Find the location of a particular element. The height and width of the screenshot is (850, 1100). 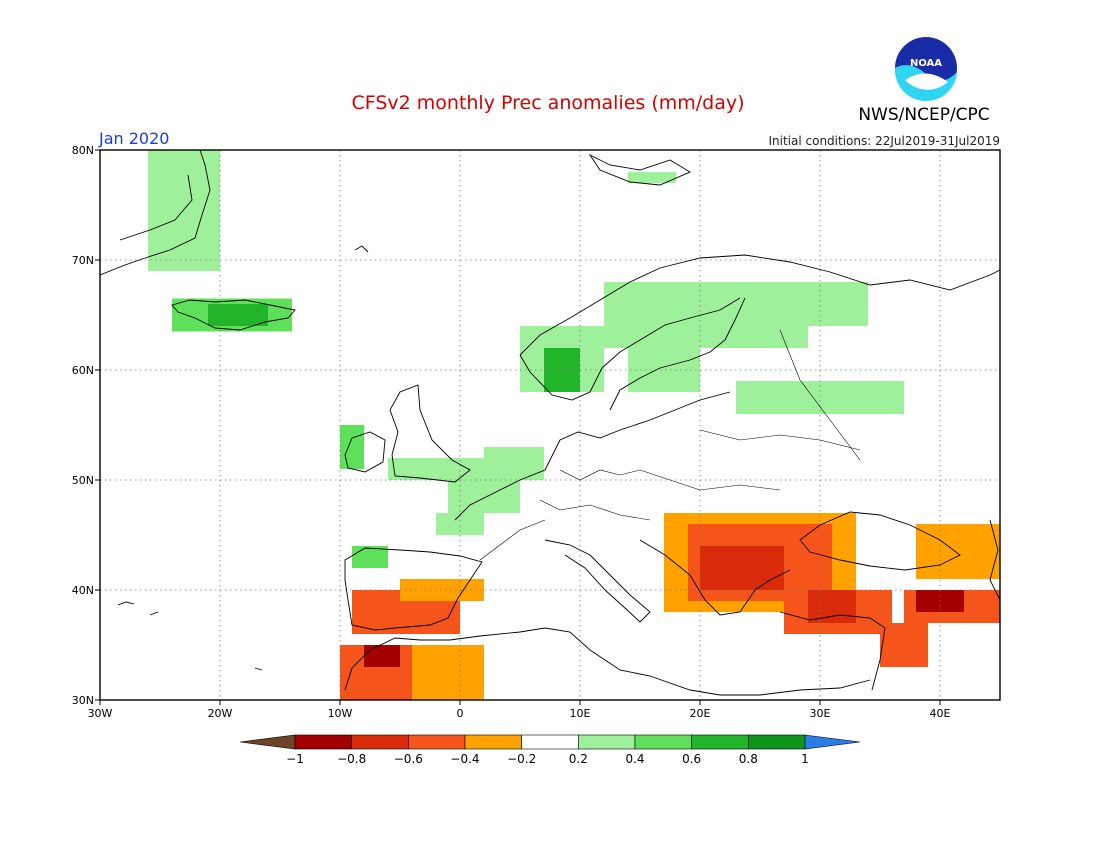

lon-tick-label: 30E is located at coordinates (820, 713).